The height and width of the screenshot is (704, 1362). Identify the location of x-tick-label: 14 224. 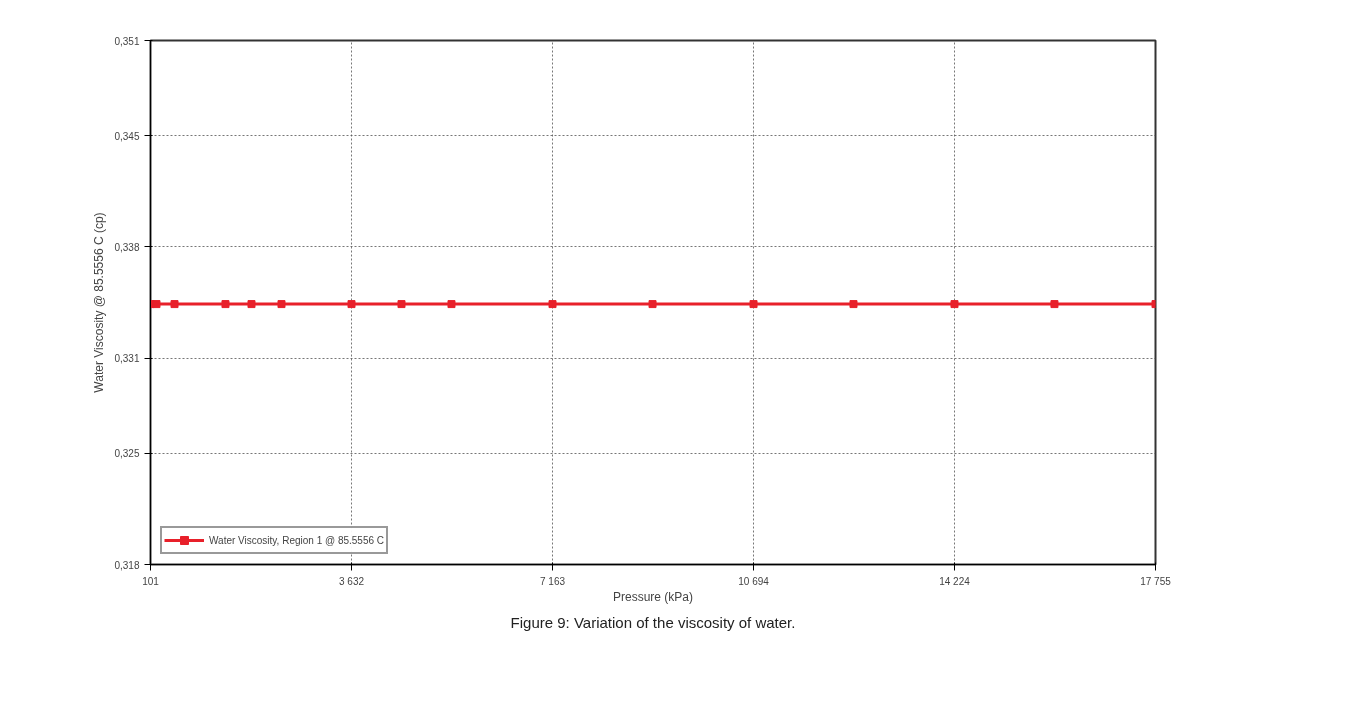
(955, 581).